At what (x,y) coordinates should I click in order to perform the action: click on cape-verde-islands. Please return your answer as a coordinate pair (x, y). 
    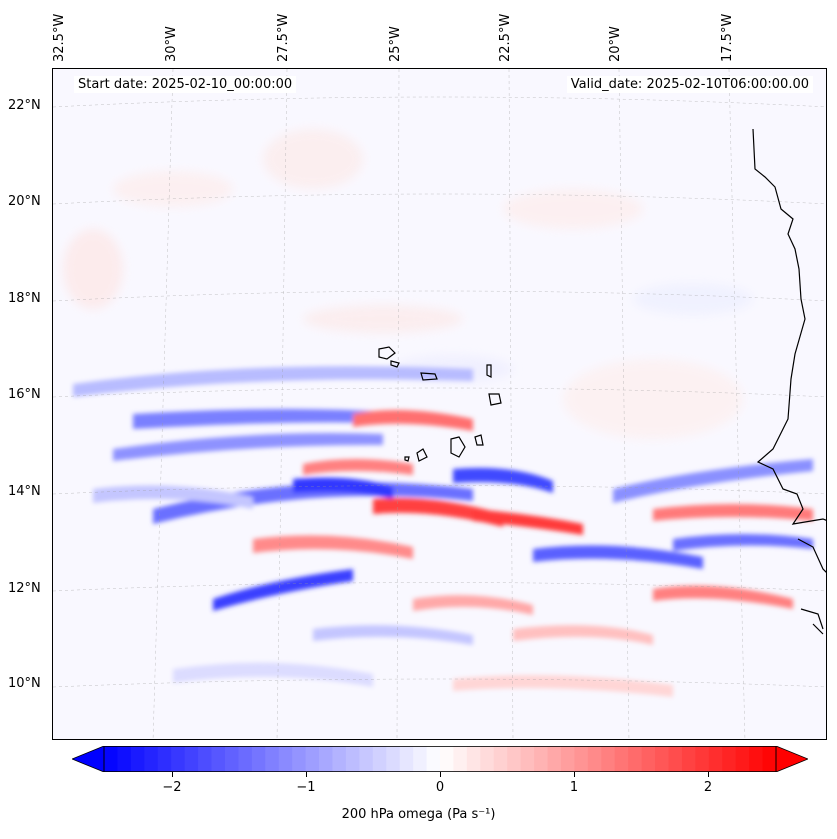
    Looking at the image, I should click on (440, 404).